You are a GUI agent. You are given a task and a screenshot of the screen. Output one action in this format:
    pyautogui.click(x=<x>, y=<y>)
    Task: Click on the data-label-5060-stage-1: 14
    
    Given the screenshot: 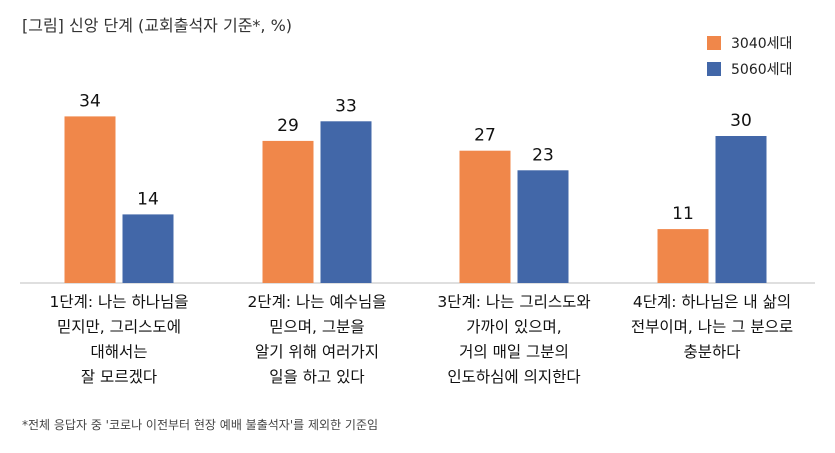 What is the action you would take?
    pyautogui.click(x=148, y=199)
    